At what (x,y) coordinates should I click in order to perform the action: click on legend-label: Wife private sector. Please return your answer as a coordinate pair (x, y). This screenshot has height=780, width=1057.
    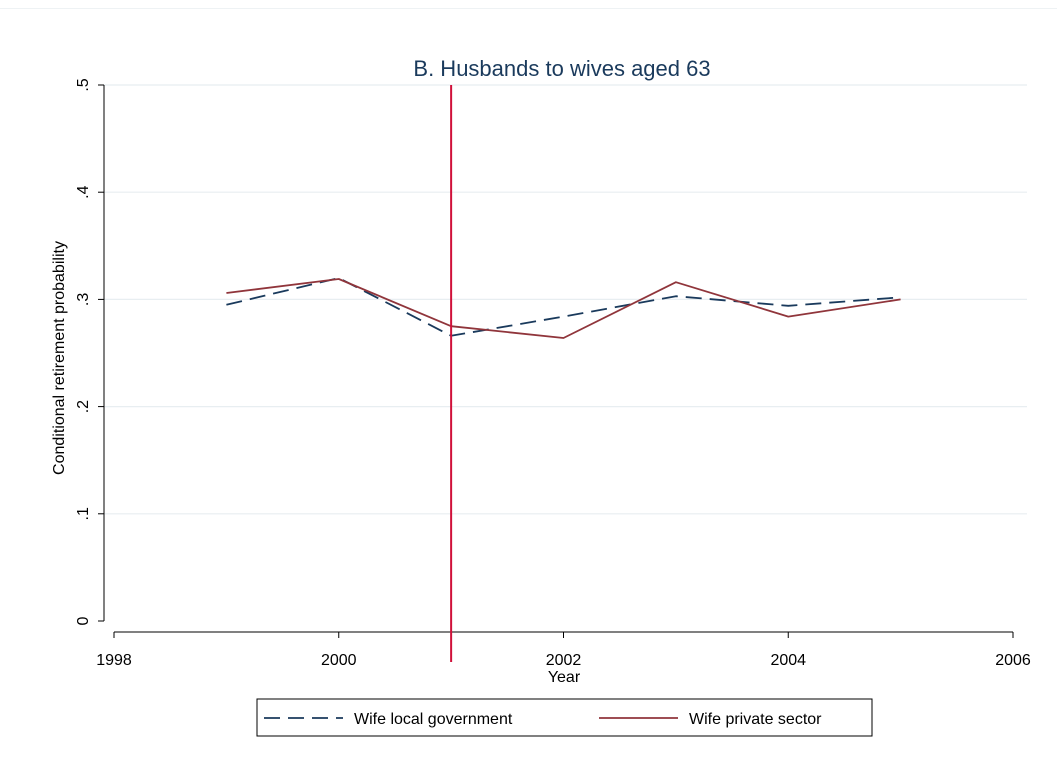
    Looking at the image, I should click on (755, 719).